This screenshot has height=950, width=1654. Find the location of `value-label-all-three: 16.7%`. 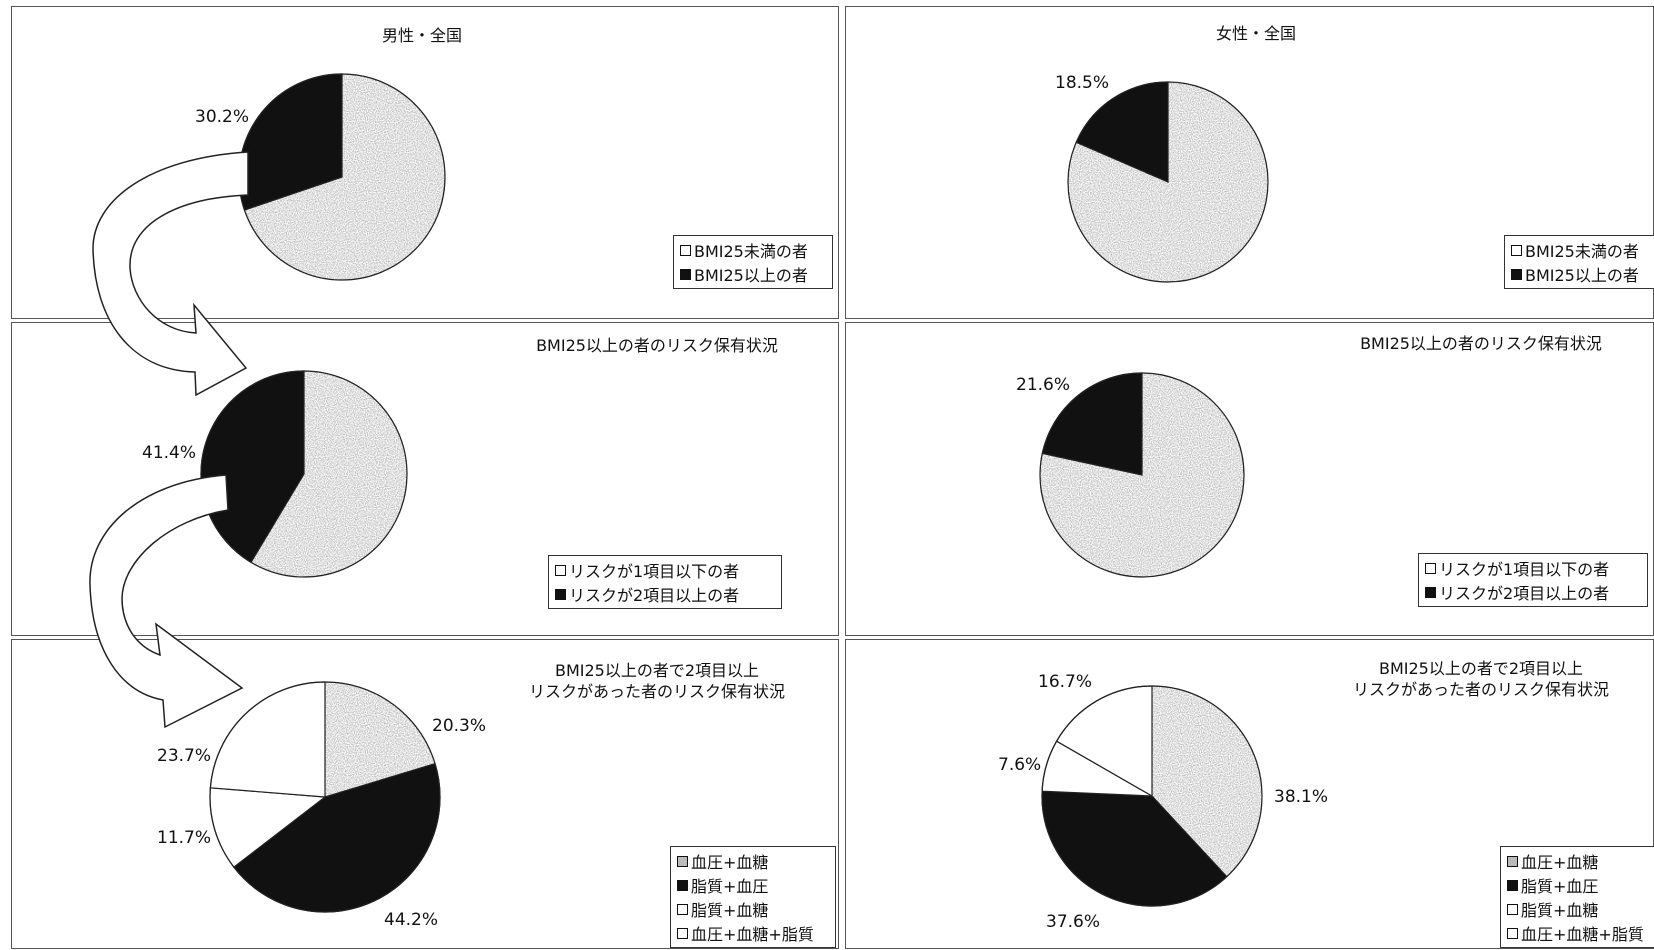

value-label-all-three: 16.7% is located at coordinates (1065, 682).